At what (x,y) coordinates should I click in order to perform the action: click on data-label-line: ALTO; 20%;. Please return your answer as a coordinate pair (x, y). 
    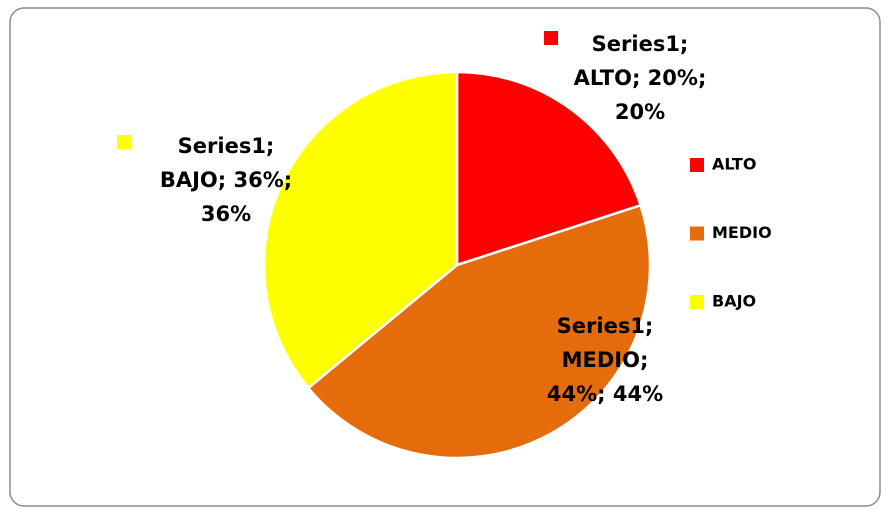
    Looking at the image, I should click on (640, 78).